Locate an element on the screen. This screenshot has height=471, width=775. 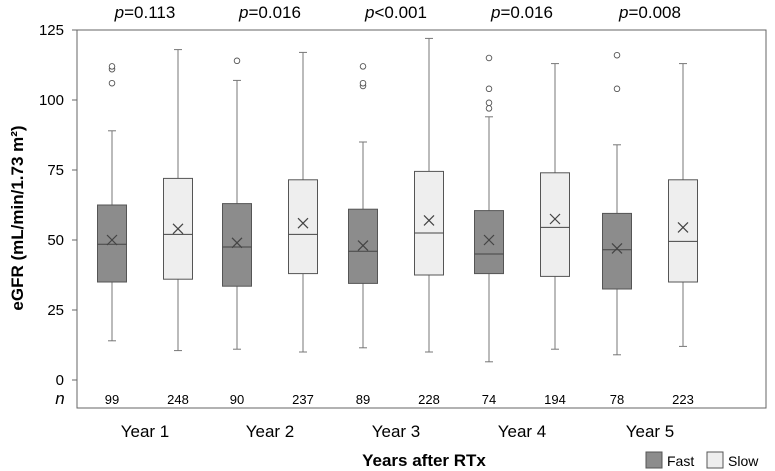
sample-size-label: 90 is located at coordinates (237, 399).